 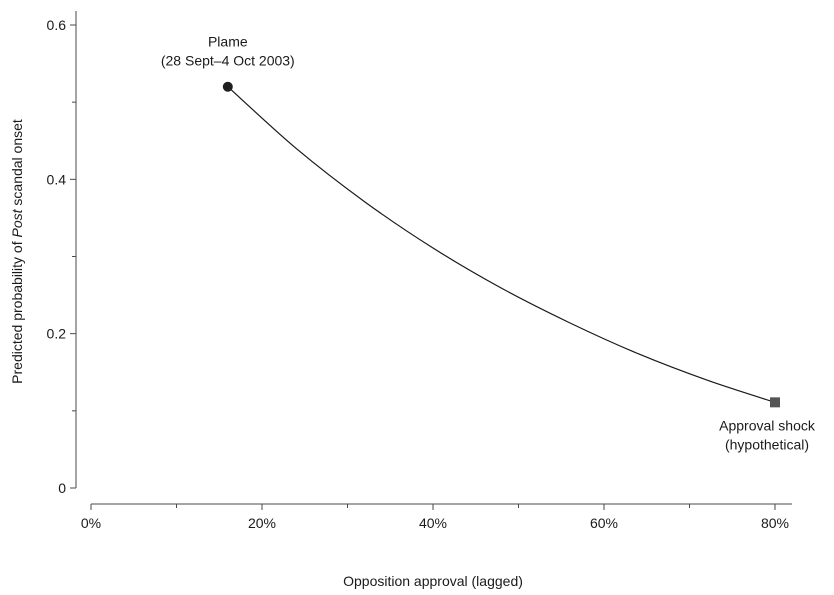 I want to click on approval-shock-point-marker, so click(x=775, y=402).